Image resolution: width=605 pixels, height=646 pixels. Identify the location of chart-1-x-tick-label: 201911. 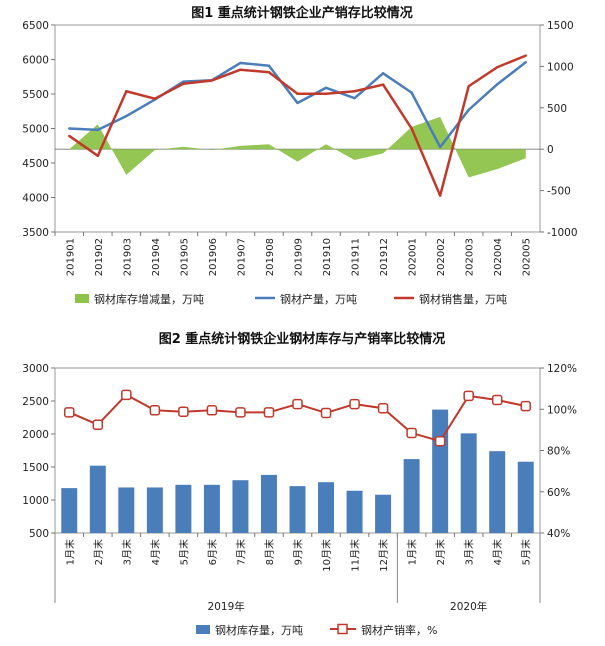
(356, 257).